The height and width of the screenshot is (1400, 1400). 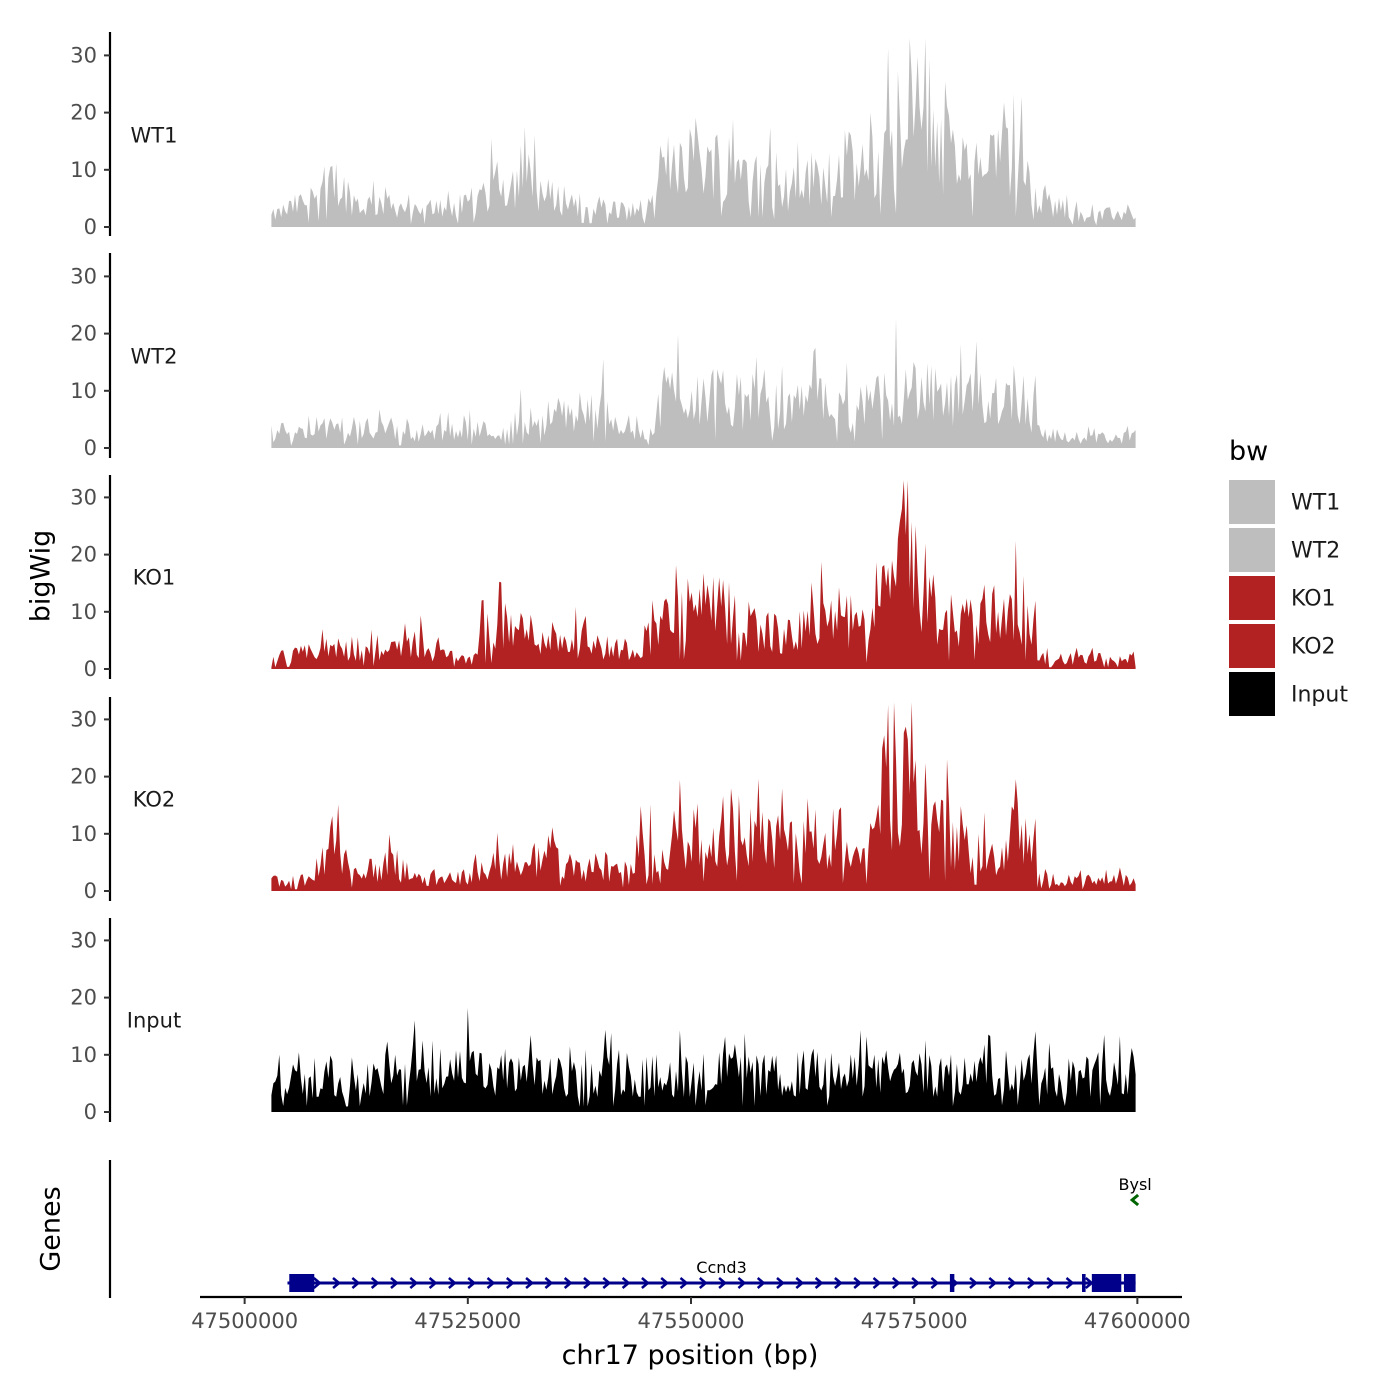 I want to click on x-tick-label: 47500000, so click(x=244, y=1321).